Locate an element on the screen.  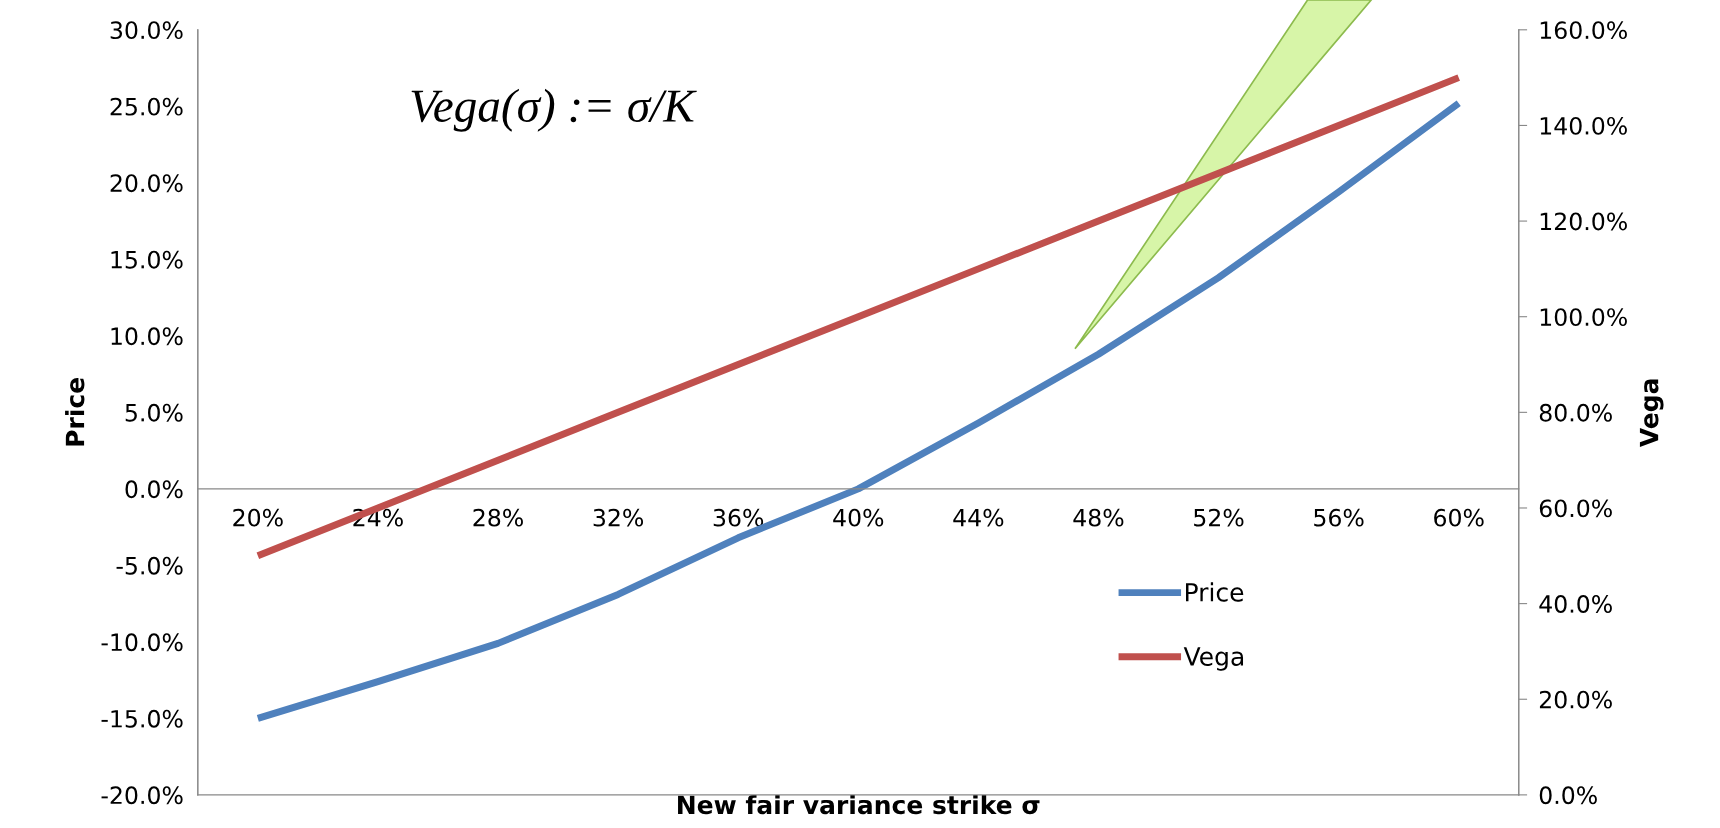
y-tick-label: -10.0% is located at coordinates (142, 642).